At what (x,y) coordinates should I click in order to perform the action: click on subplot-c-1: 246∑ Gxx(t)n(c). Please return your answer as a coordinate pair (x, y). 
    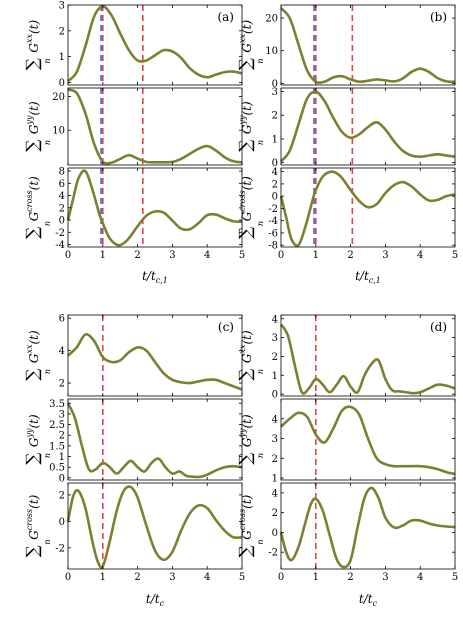
    Looking at the image, I should click on (133, 355).